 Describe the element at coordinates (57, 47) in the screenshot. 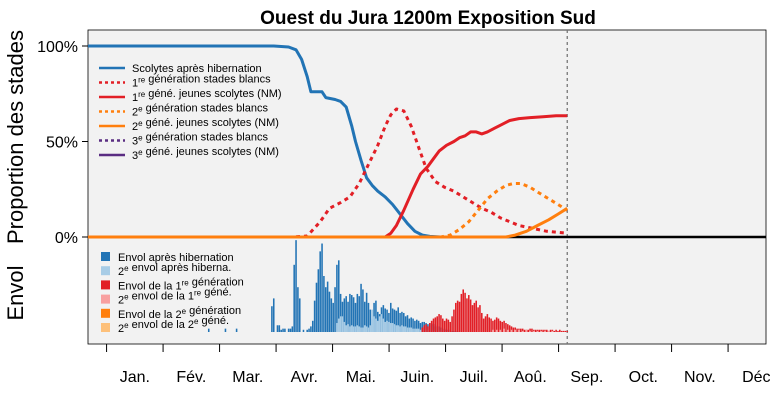

I see `y-tick-label: 100%` at that location.